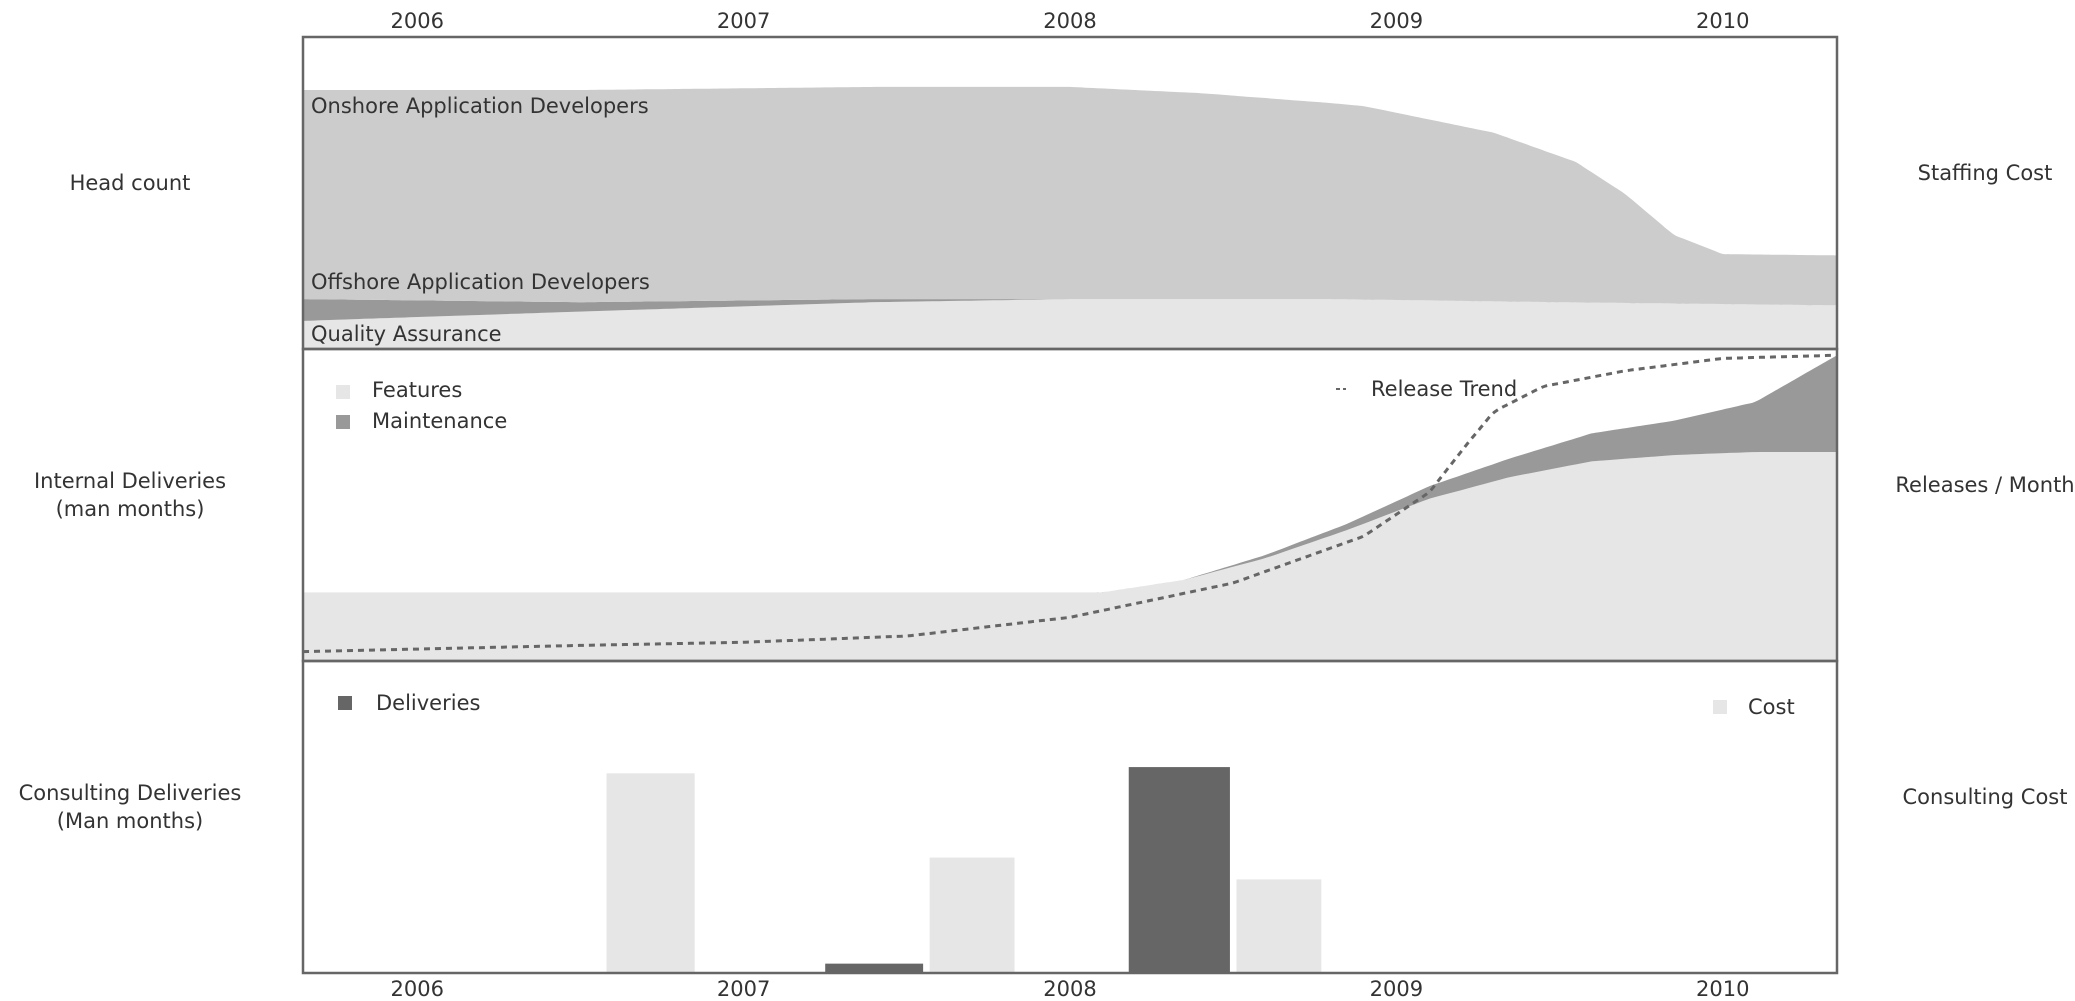 The image size is (2075, 1001). Describe the element at coordinates (417, 390) in the screenshot. I see `panel-2-legend-label-features: Features` at that location.